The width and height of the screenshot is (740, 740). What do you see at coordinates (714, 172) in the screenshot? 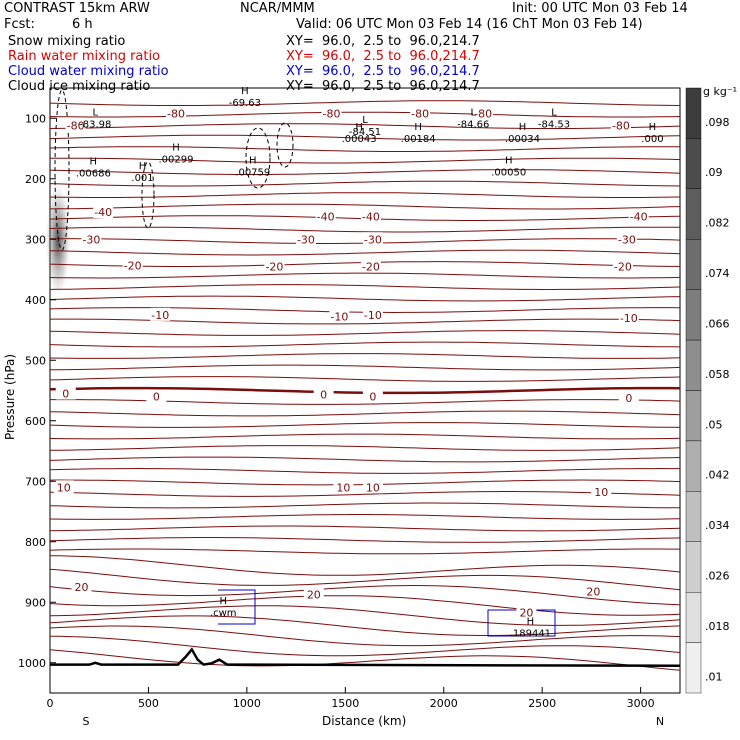
I see `colorbar-label: .09` at bounding box center [714, 172].